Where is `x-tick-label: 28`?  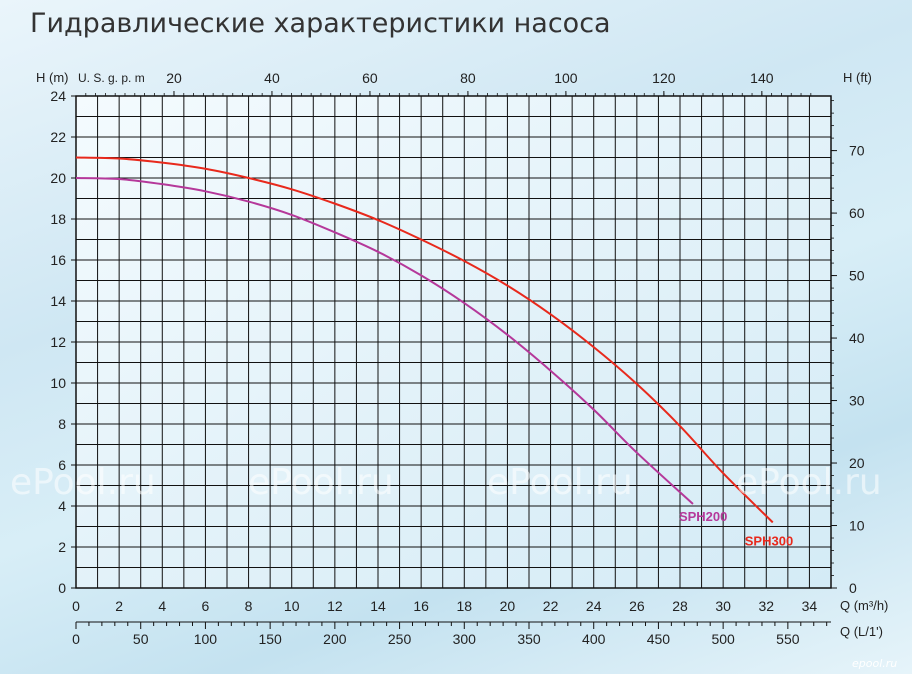
x-tick-label: 28 is located at coordinates (680, 606).